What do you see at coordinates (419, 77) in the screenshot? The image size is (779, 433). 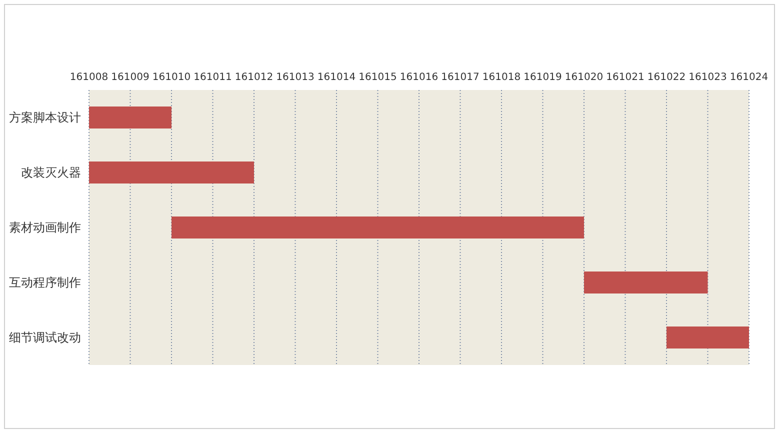 I see `x-tick-label: 161016` at bounding box center [419, 77].